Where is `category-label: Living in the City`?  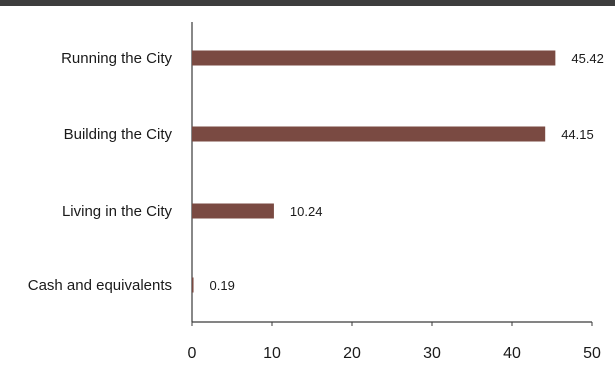 category-label: Living in the City is located at coordinates (117, 211).